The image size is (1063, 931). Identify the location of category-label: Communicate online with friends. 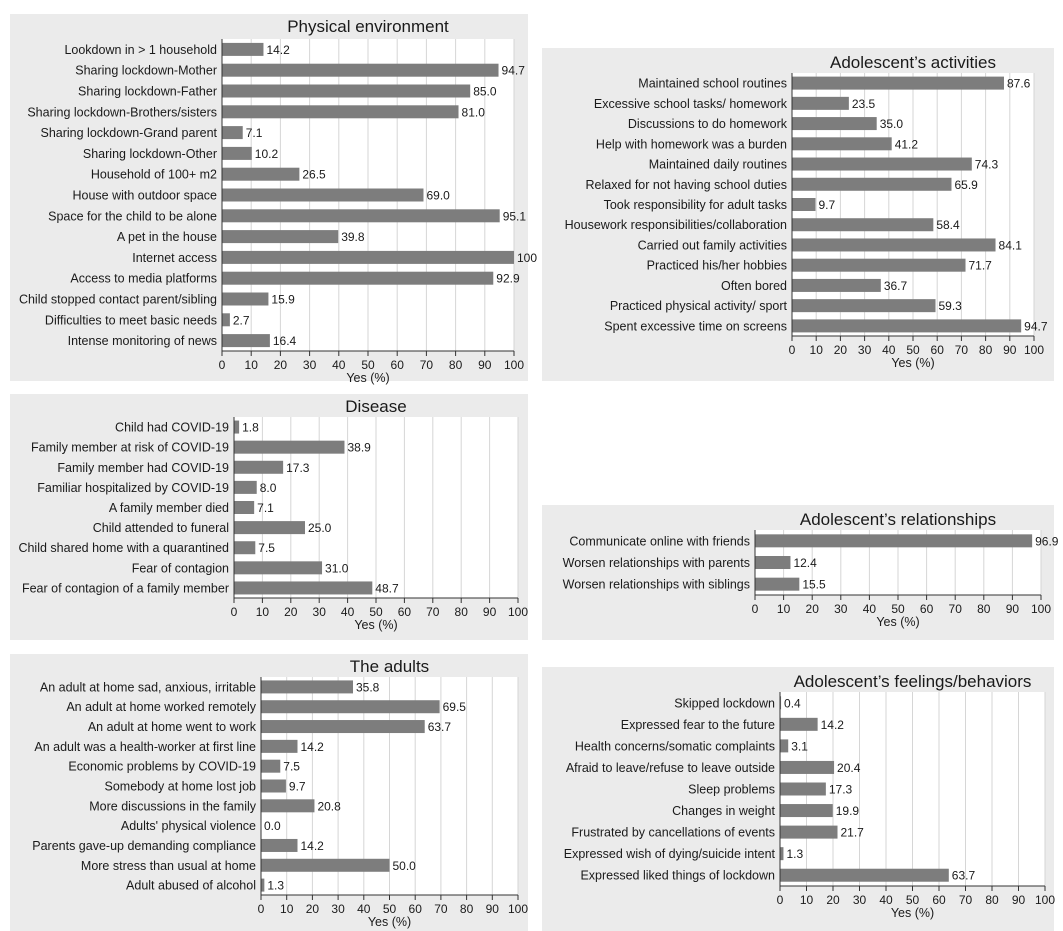
(659, 541).